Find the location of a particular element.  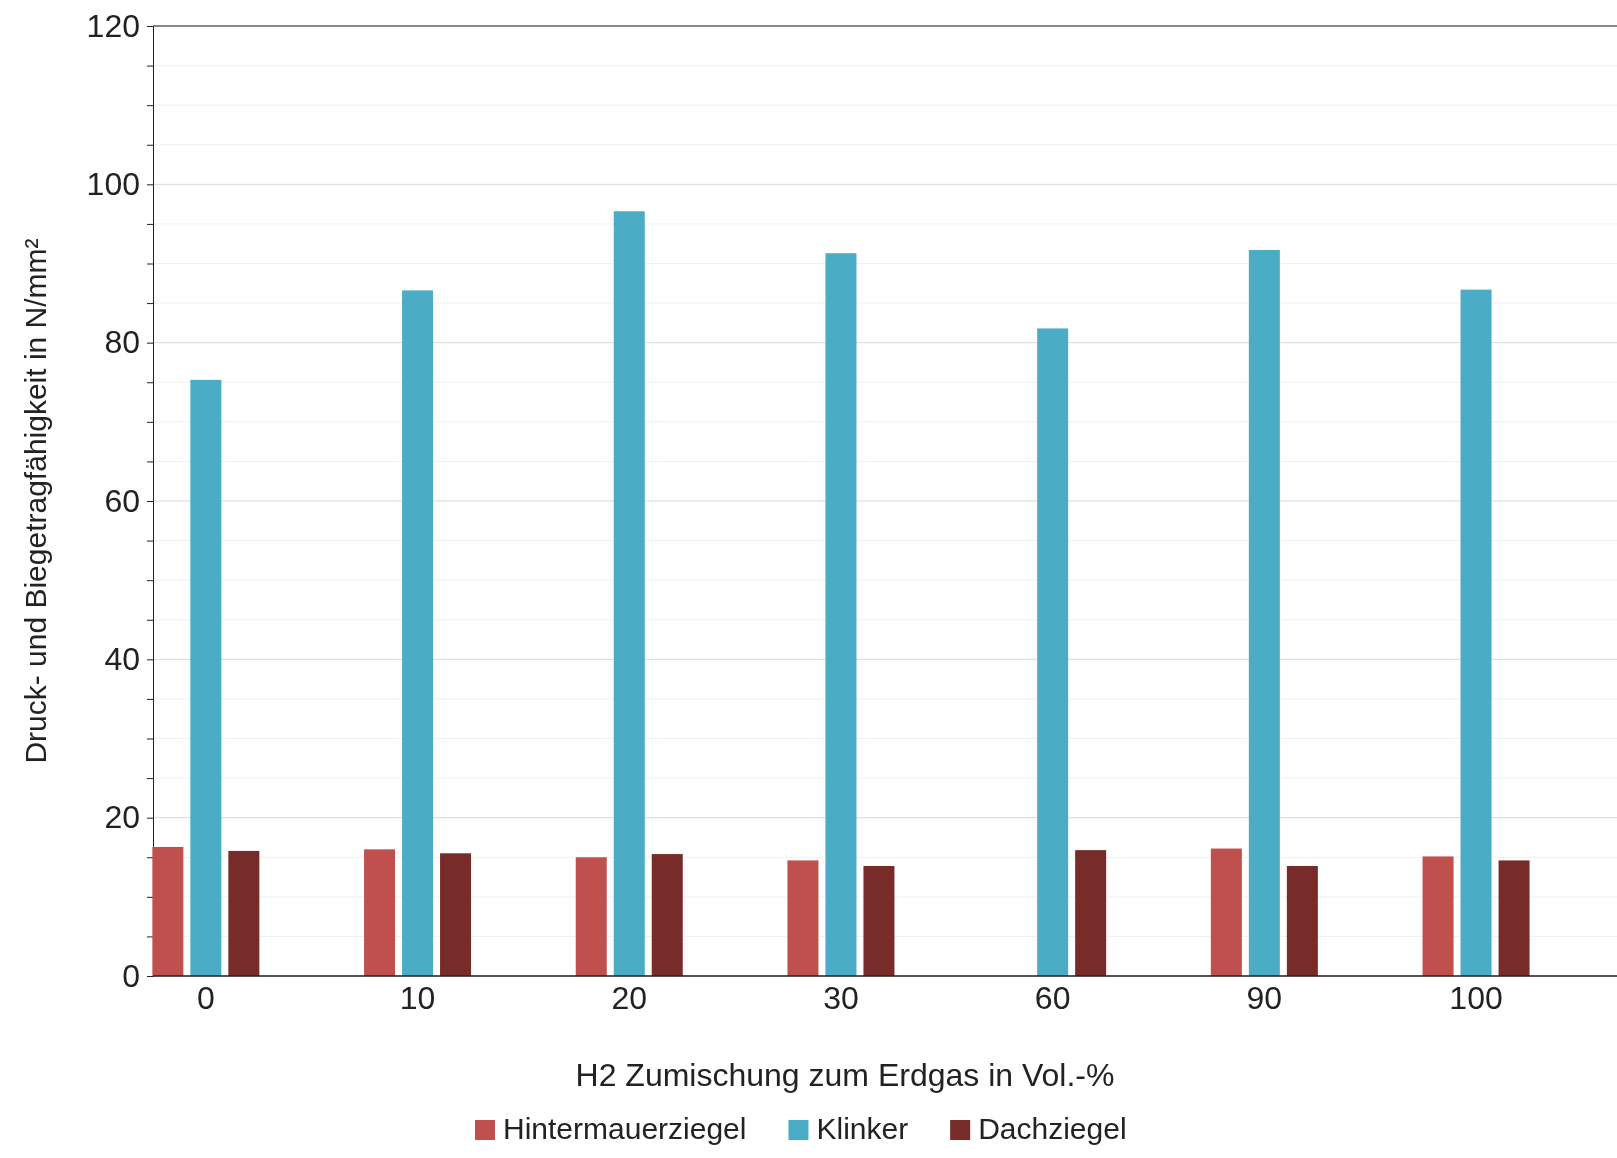

x-tick-label: 10 is located at coordinates (417, 998).